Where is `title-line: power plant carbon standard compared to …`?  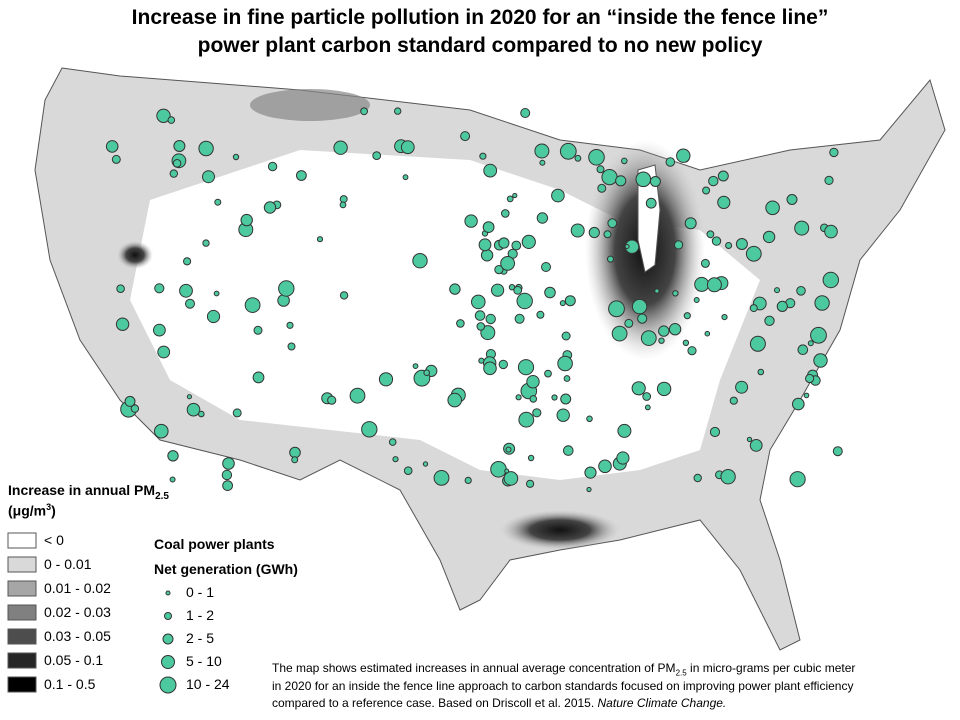
title-line: power plant carbon standard compared to … is located at coordinates (480, 45).